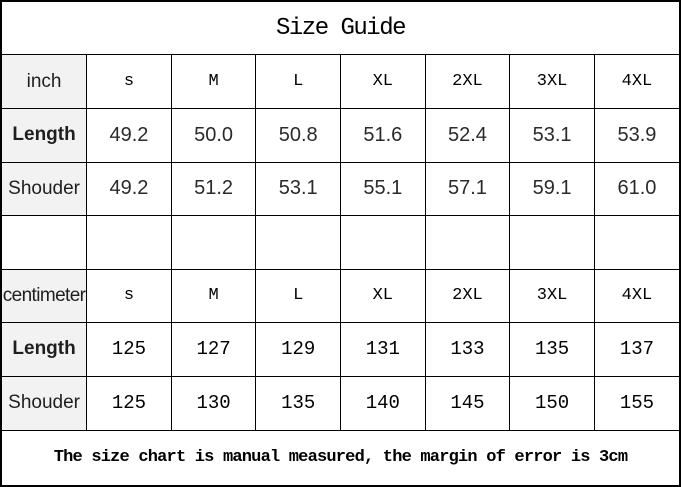 The width and height of the screenshot is (681, 487). I want to click on table-row-cm-length: Length 125 127 129 131 133 135 137, so click(340, 349).